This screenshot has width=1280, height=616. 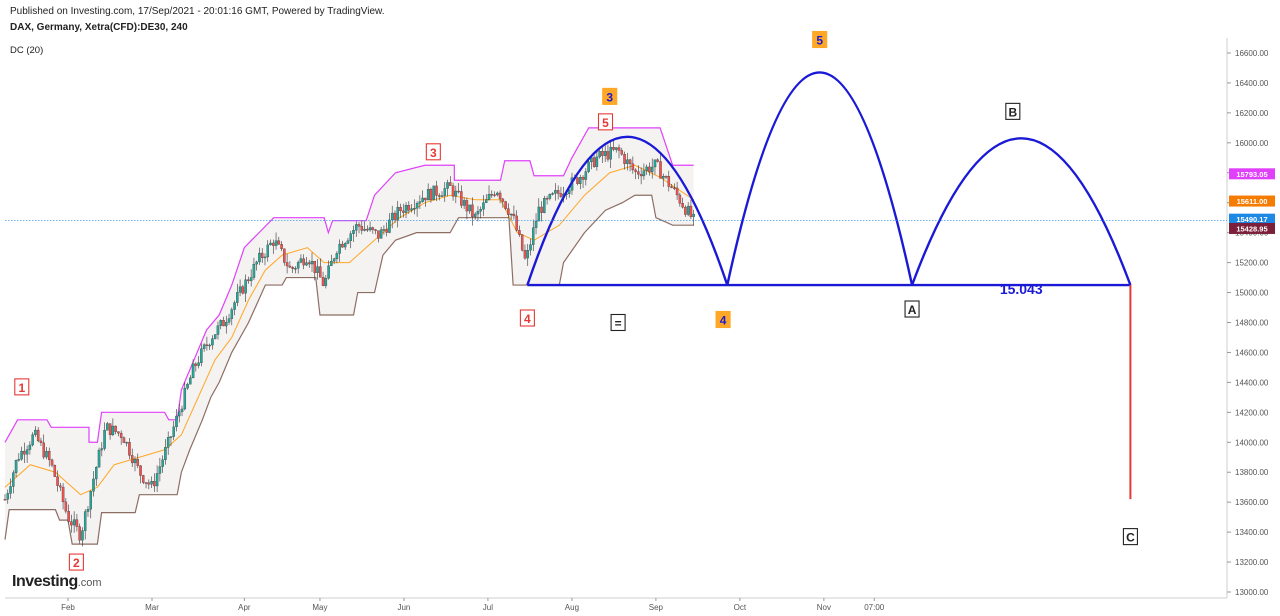 What do you see at coordinates (1252, 143) in the screenshot?
I see `y-tick-label: 16000.00` at bounding box center [1252, 143].